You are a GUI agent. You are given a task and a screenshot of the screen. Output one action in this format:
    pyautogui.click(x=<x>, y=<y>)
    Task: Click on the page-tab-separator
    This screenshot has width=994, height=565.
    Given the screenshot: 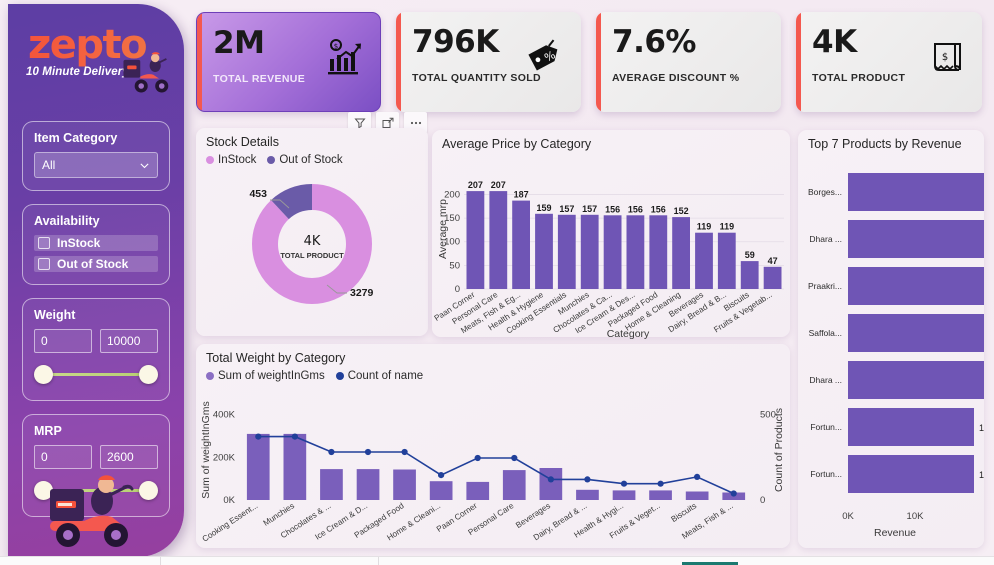 What is the action you would take?
    pyautogui.click(x=378, y=561)
    